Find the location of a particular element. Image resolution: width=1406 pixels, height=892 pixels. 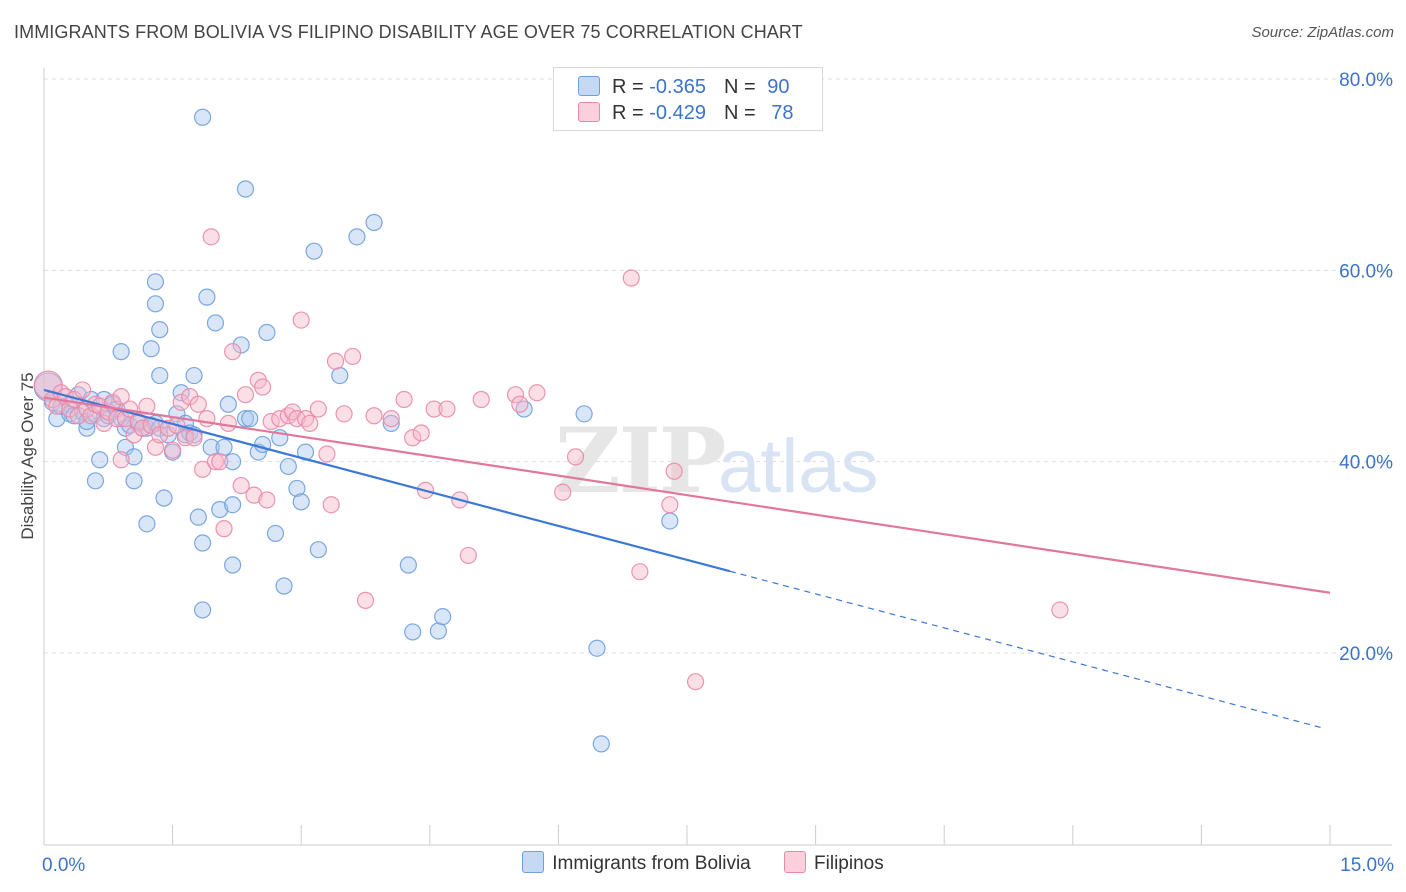

legend-label-bolivia: Immigrants from Bolivia is located at coordinates (651, 863).